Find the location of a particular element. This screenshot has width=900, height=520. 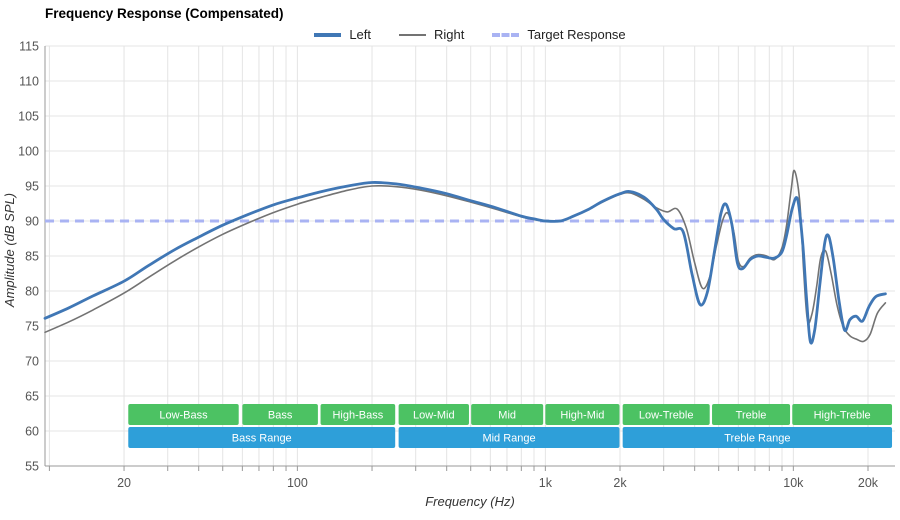

y-tick-label: 95 is located at coordinates (32, 187).